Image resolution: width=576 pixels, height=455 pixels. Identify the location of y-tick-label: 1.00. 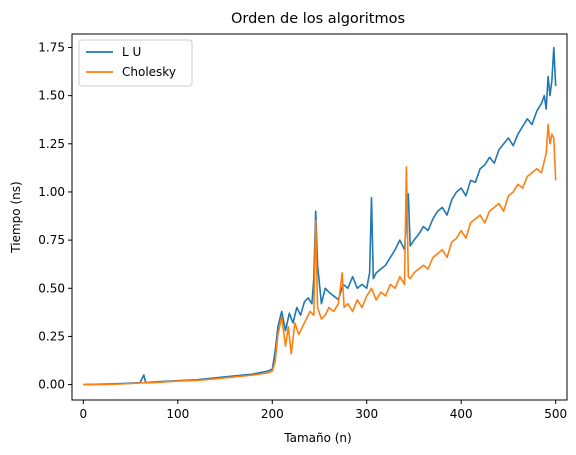
(51, 192).